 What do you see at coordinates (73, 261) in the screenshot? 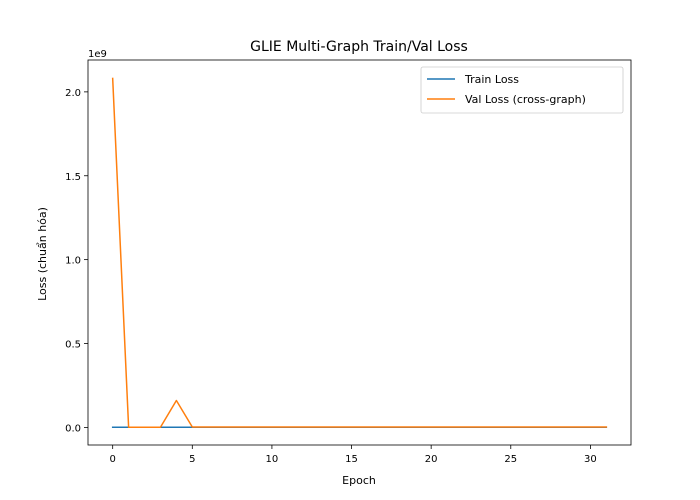
I see `y-tick-label: 1.0` at bounding box center [73, 261].